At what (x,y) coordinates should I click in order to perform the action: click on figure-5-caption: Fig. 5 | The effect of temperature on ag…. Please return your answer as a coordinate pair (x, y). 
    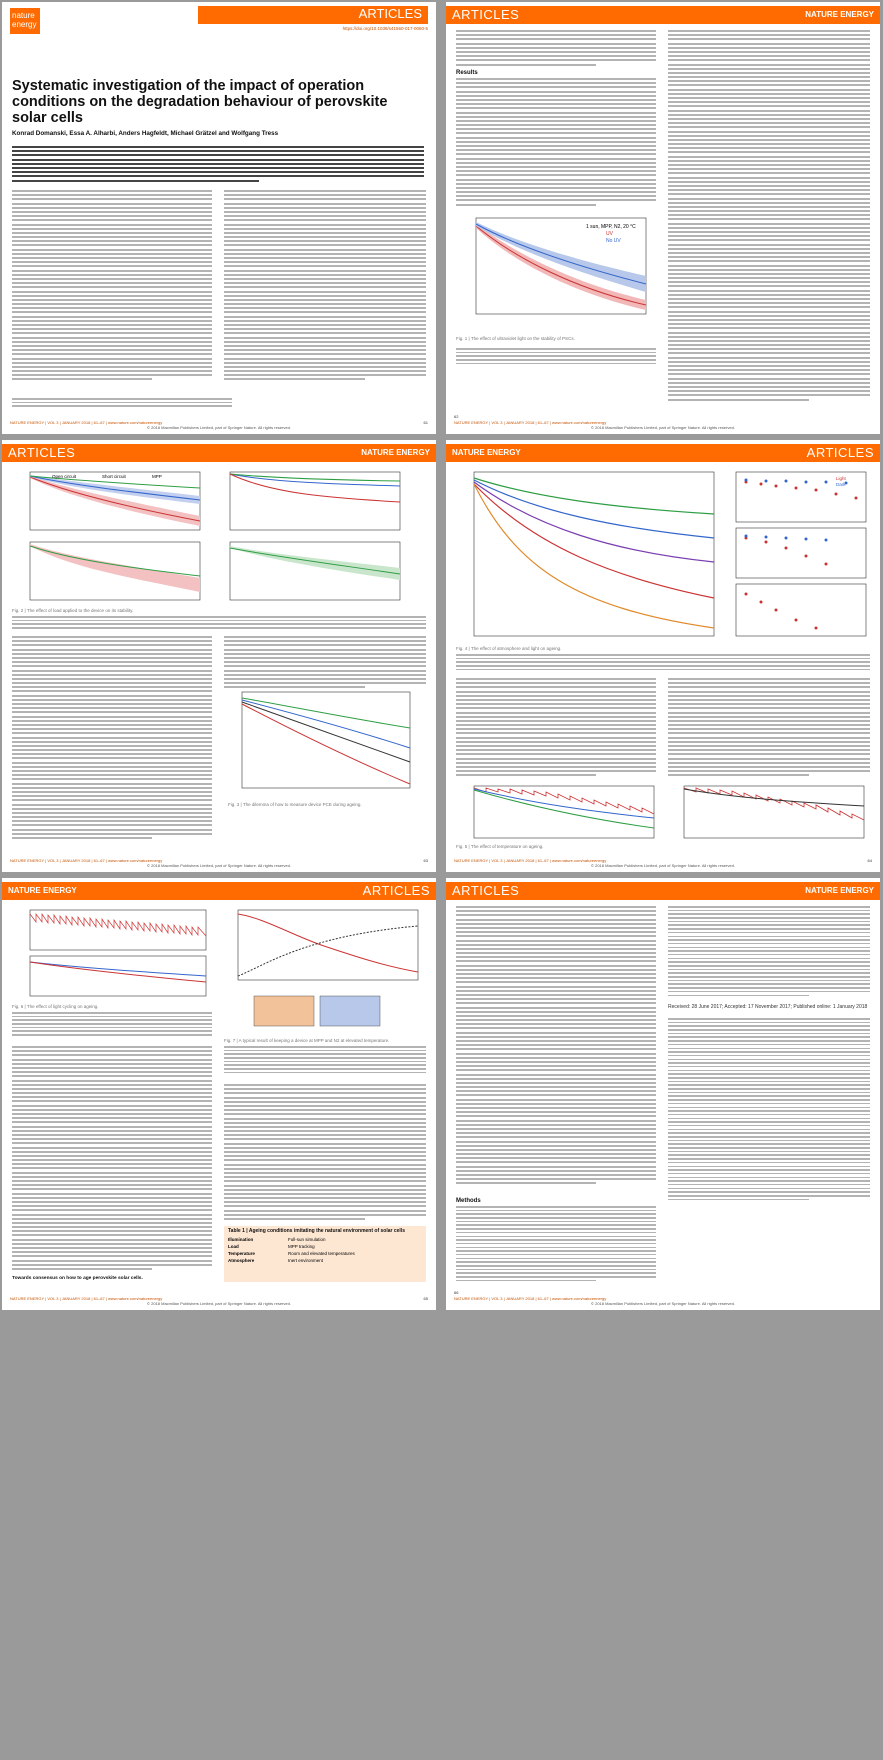
    Looking at the image, I should click on (500, 846).